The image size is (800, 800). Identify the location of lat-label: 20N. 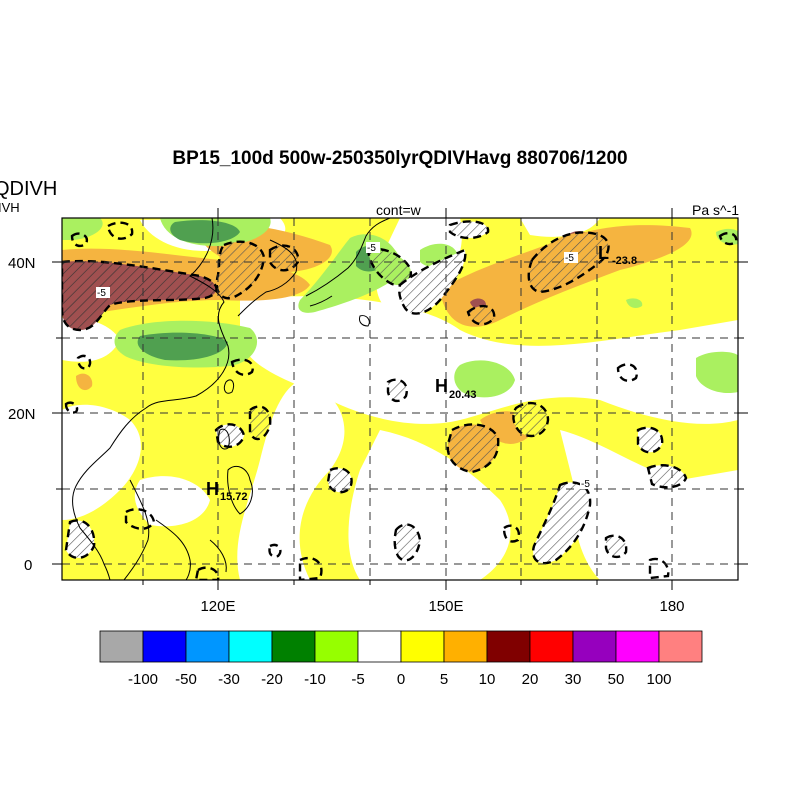
(22, 414).